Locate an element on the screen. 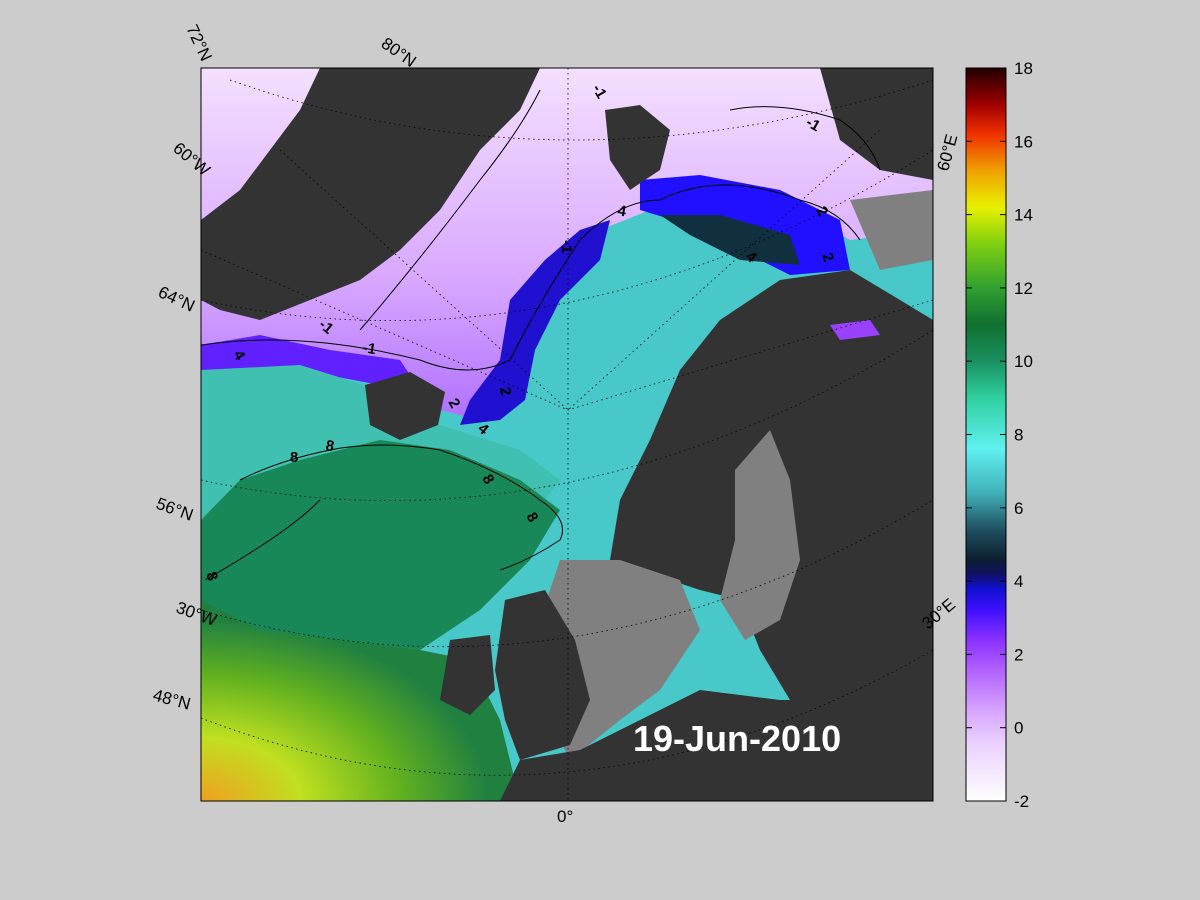 The width and height of the screenshot is (1200, 900). colorbar-ticks: 18 16 14 12 10 8 6 4 2 0 -2 is located at coordinates (999, 435).